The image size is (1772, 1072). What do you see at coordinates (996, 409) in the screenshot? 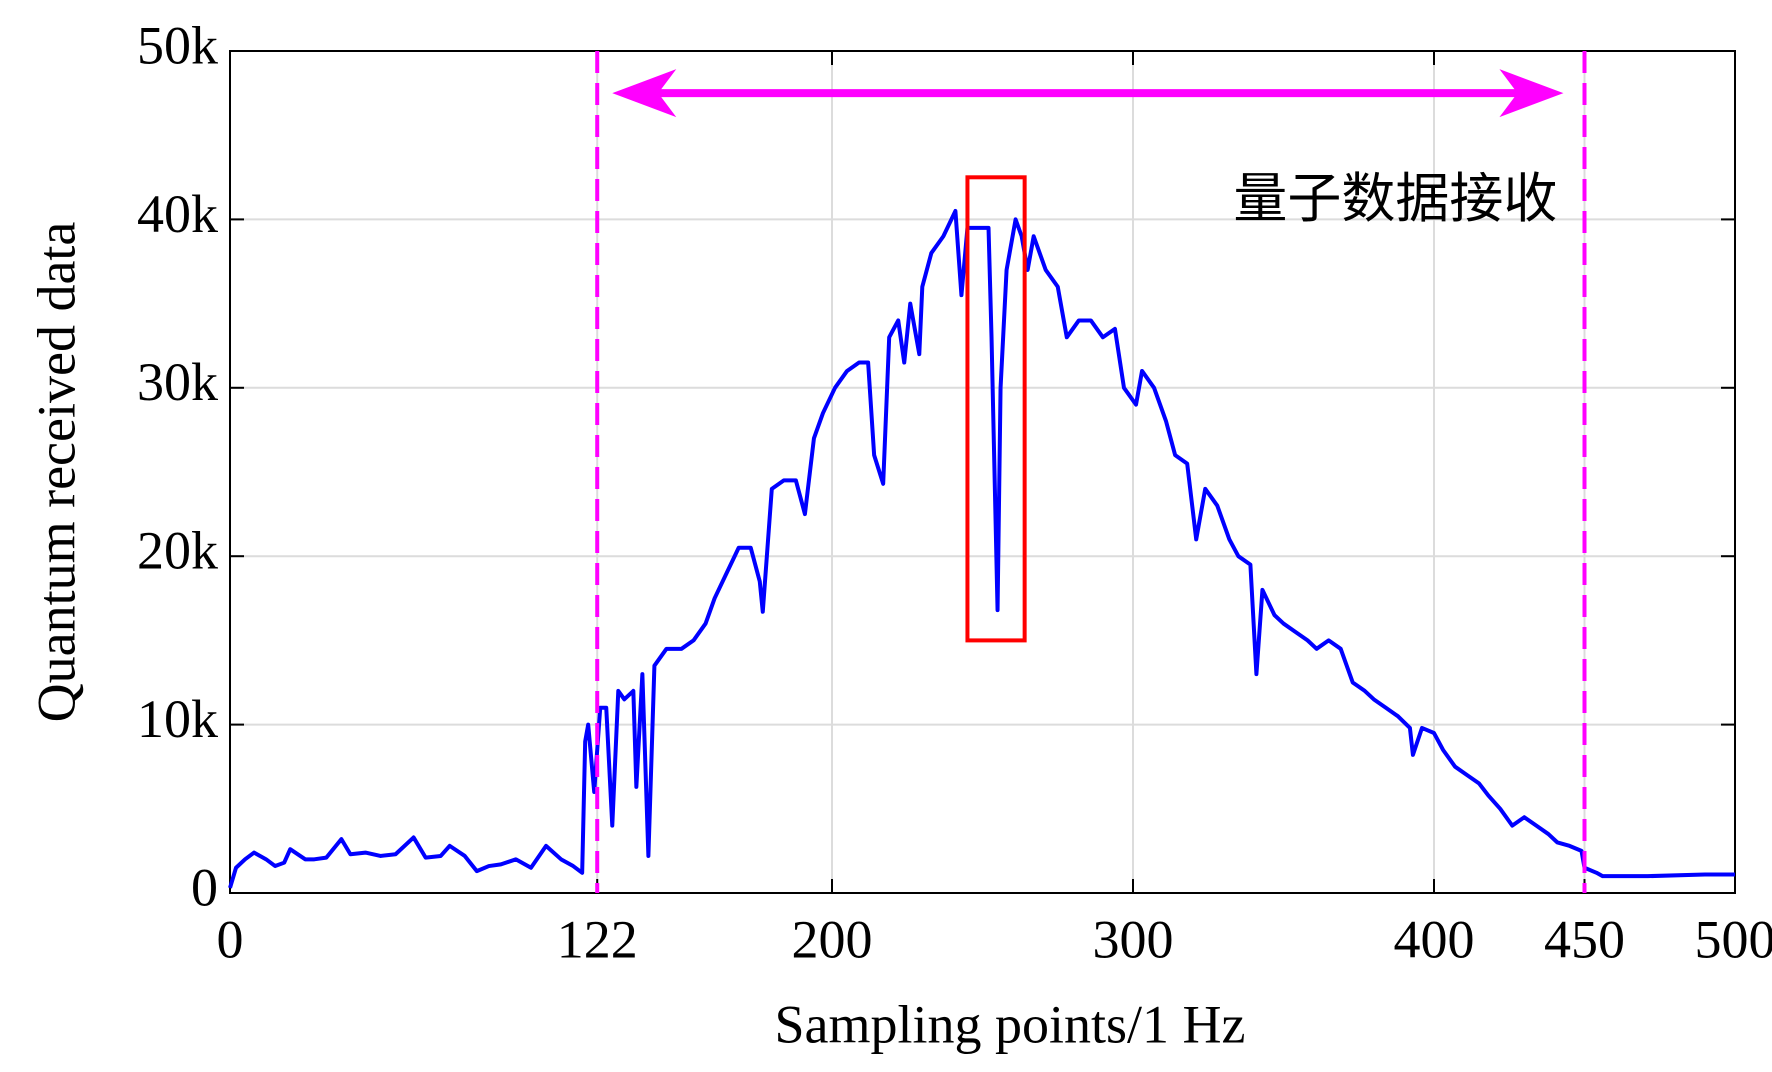
I see `highlight-box` at bounding box center [996, 409].